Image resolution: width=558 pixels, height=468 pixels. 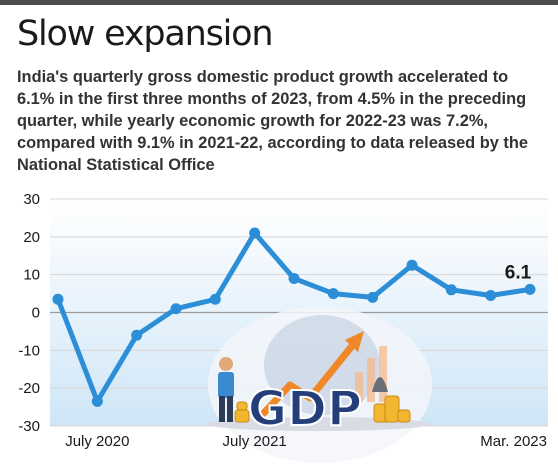 I want to click on gdp-illustration: GDP, so click(x=319, y=385).